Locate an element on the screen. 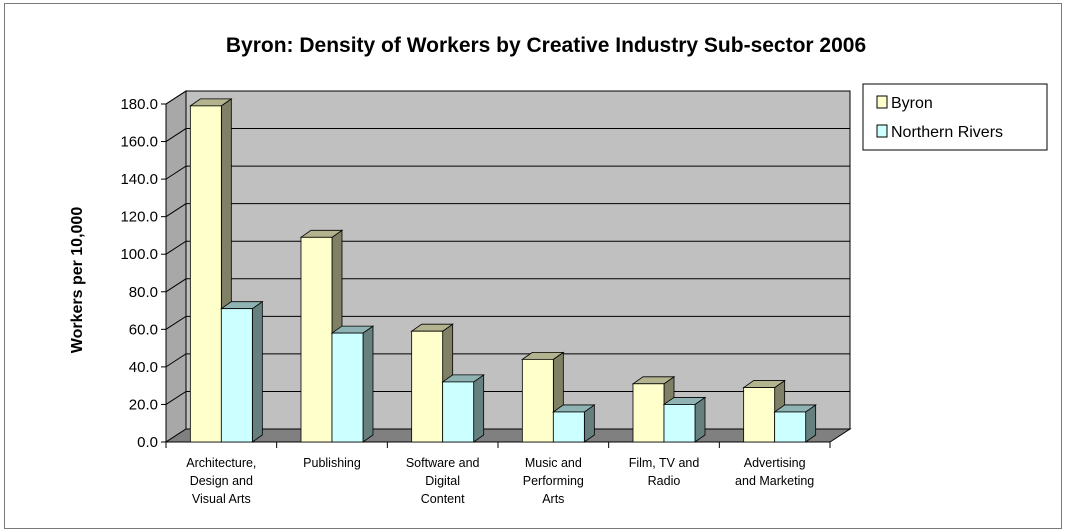 The width and height of the screenshot is (1066, 532). y-tick-label: 20.0 is located at coordinates (143, 404).